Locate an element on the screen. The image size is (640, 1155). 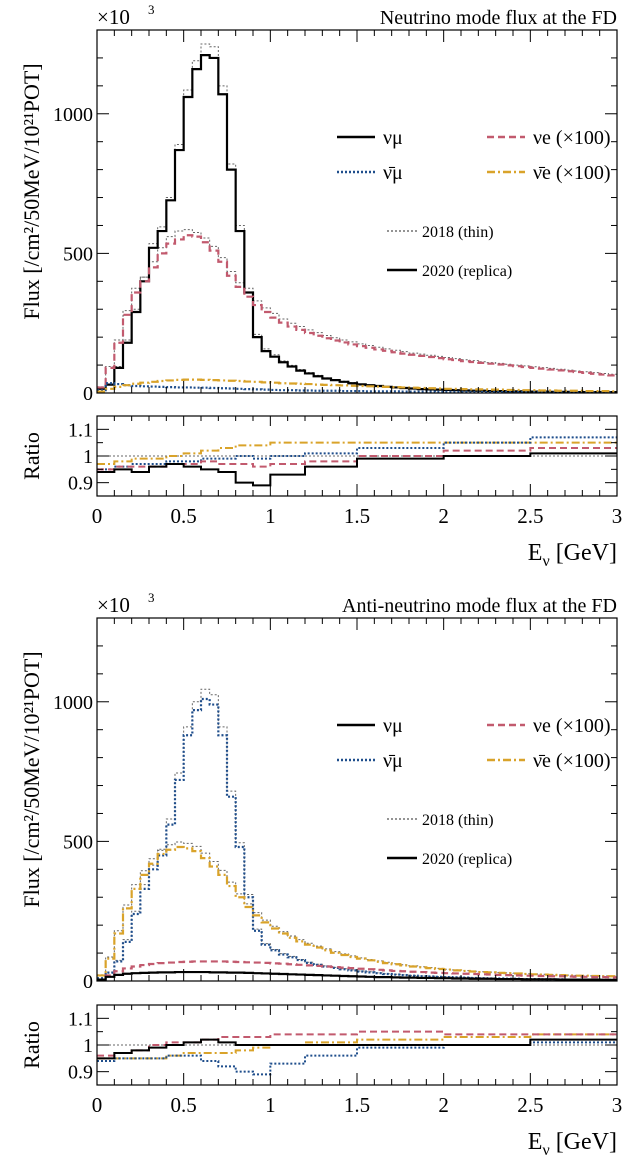
ratio-panel-3: 0.9 1 1.1 0 0.5 1 1.5 2 2.5 3 Ratio Eν [GeV] is located at coordinates (321, 1079).